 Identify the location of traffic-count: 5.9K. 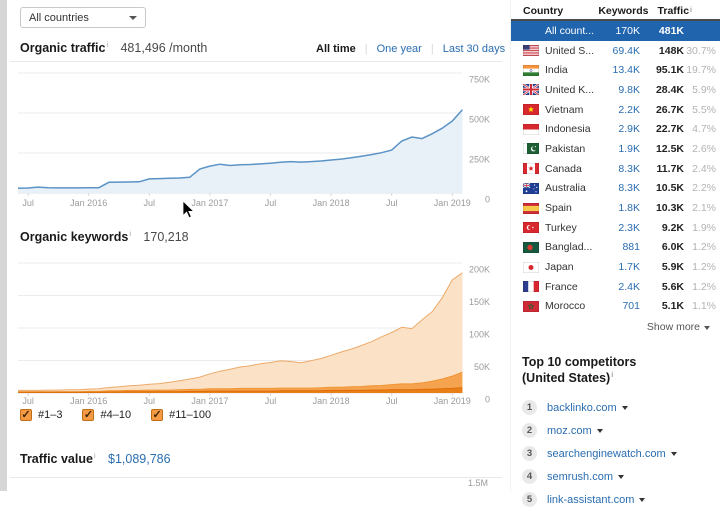
(672, 267).